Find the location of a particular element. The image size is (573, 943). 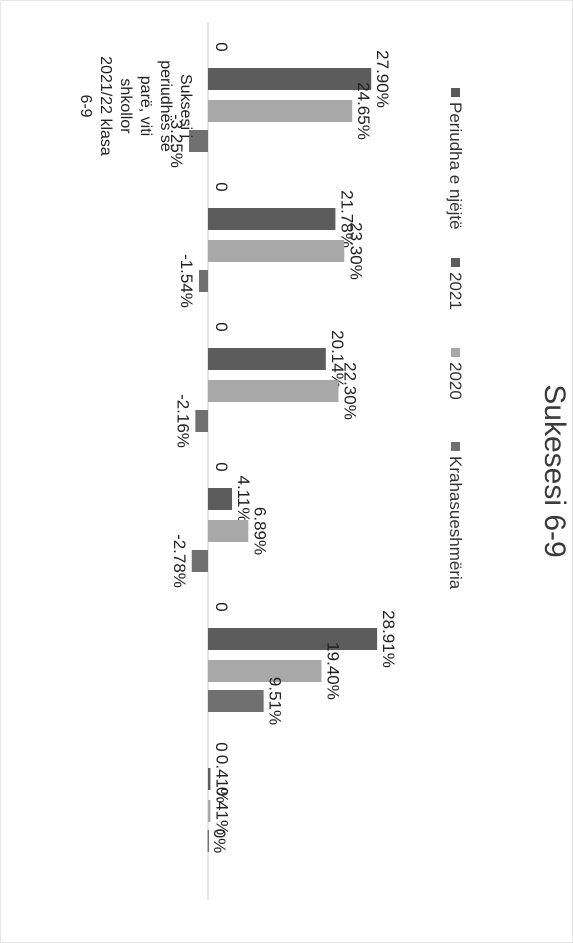

category-label: periudhës së is located at coordinates (165, 106).